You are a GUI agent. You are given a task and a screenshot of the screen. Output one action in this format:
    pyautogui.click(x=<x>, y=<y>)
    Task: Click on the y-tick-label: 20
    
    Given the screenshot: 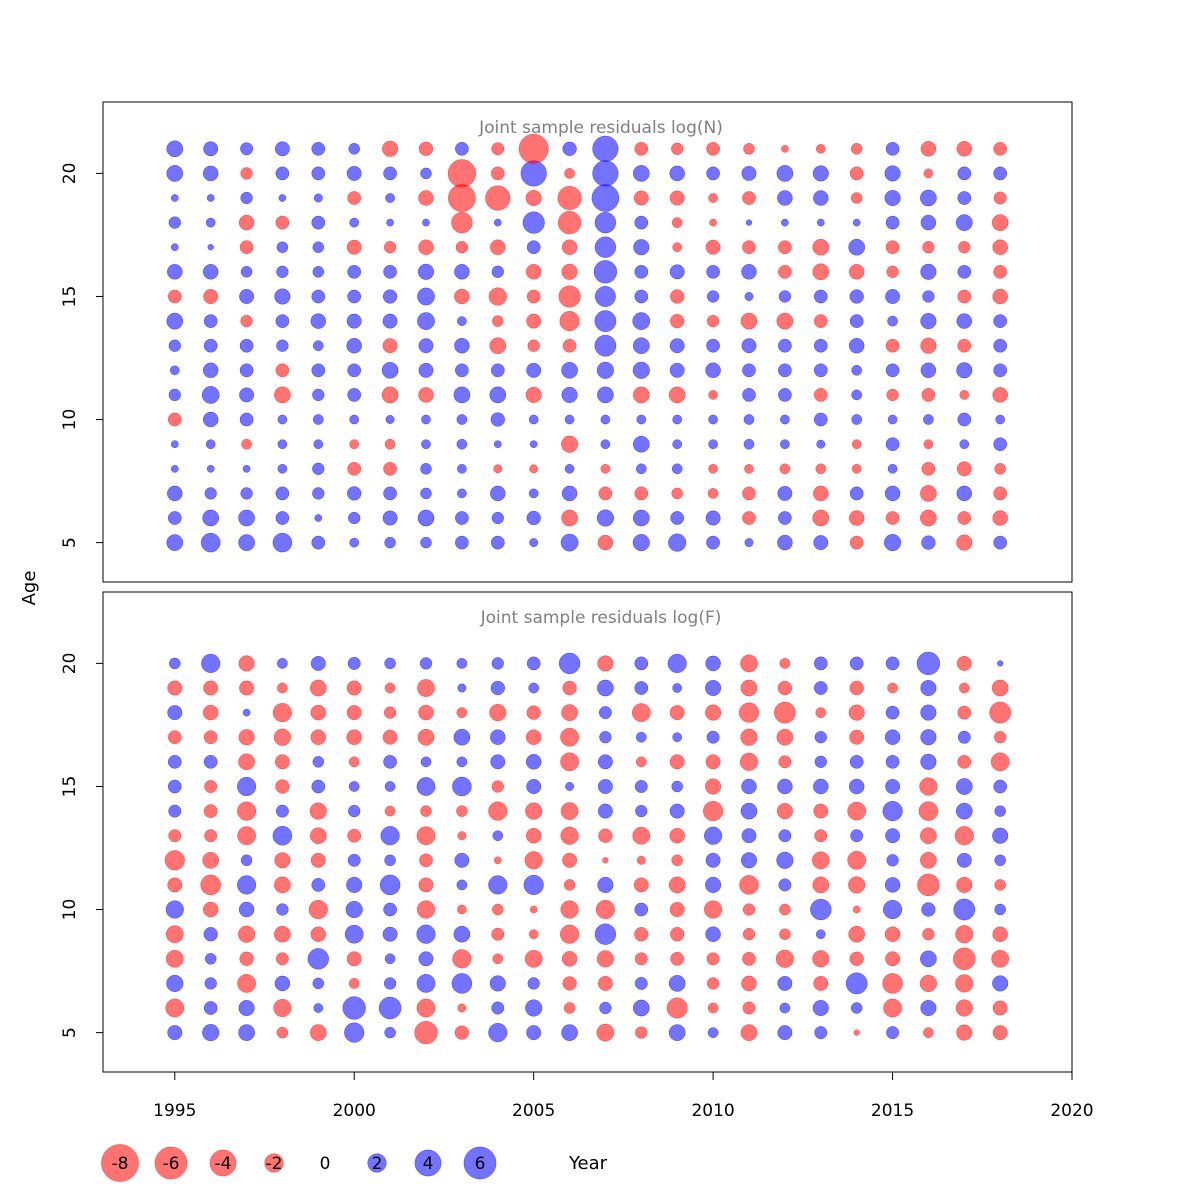 What is the action you would take?
    pyautogui.click(x=70, y=664)
    